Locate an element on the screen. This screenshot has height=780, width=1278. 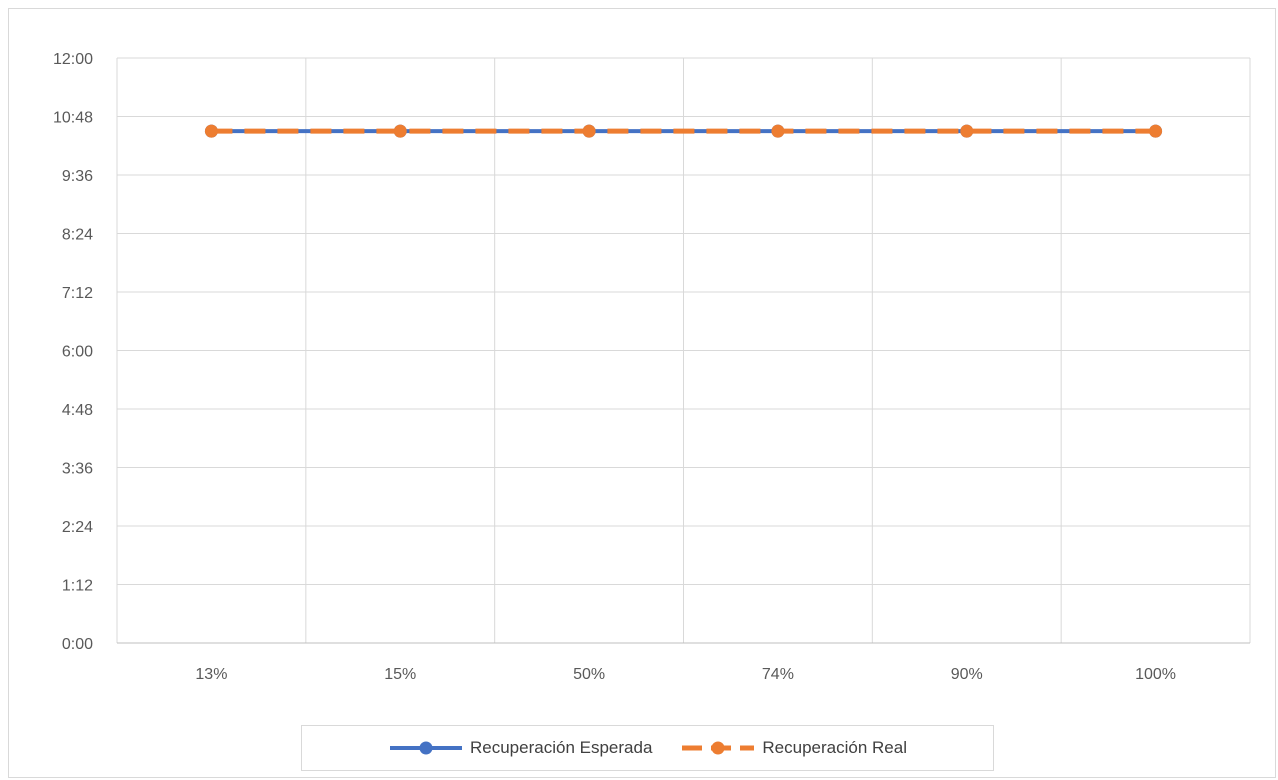
y-tick-label: 7:12 is located at coordinates (77, 293).